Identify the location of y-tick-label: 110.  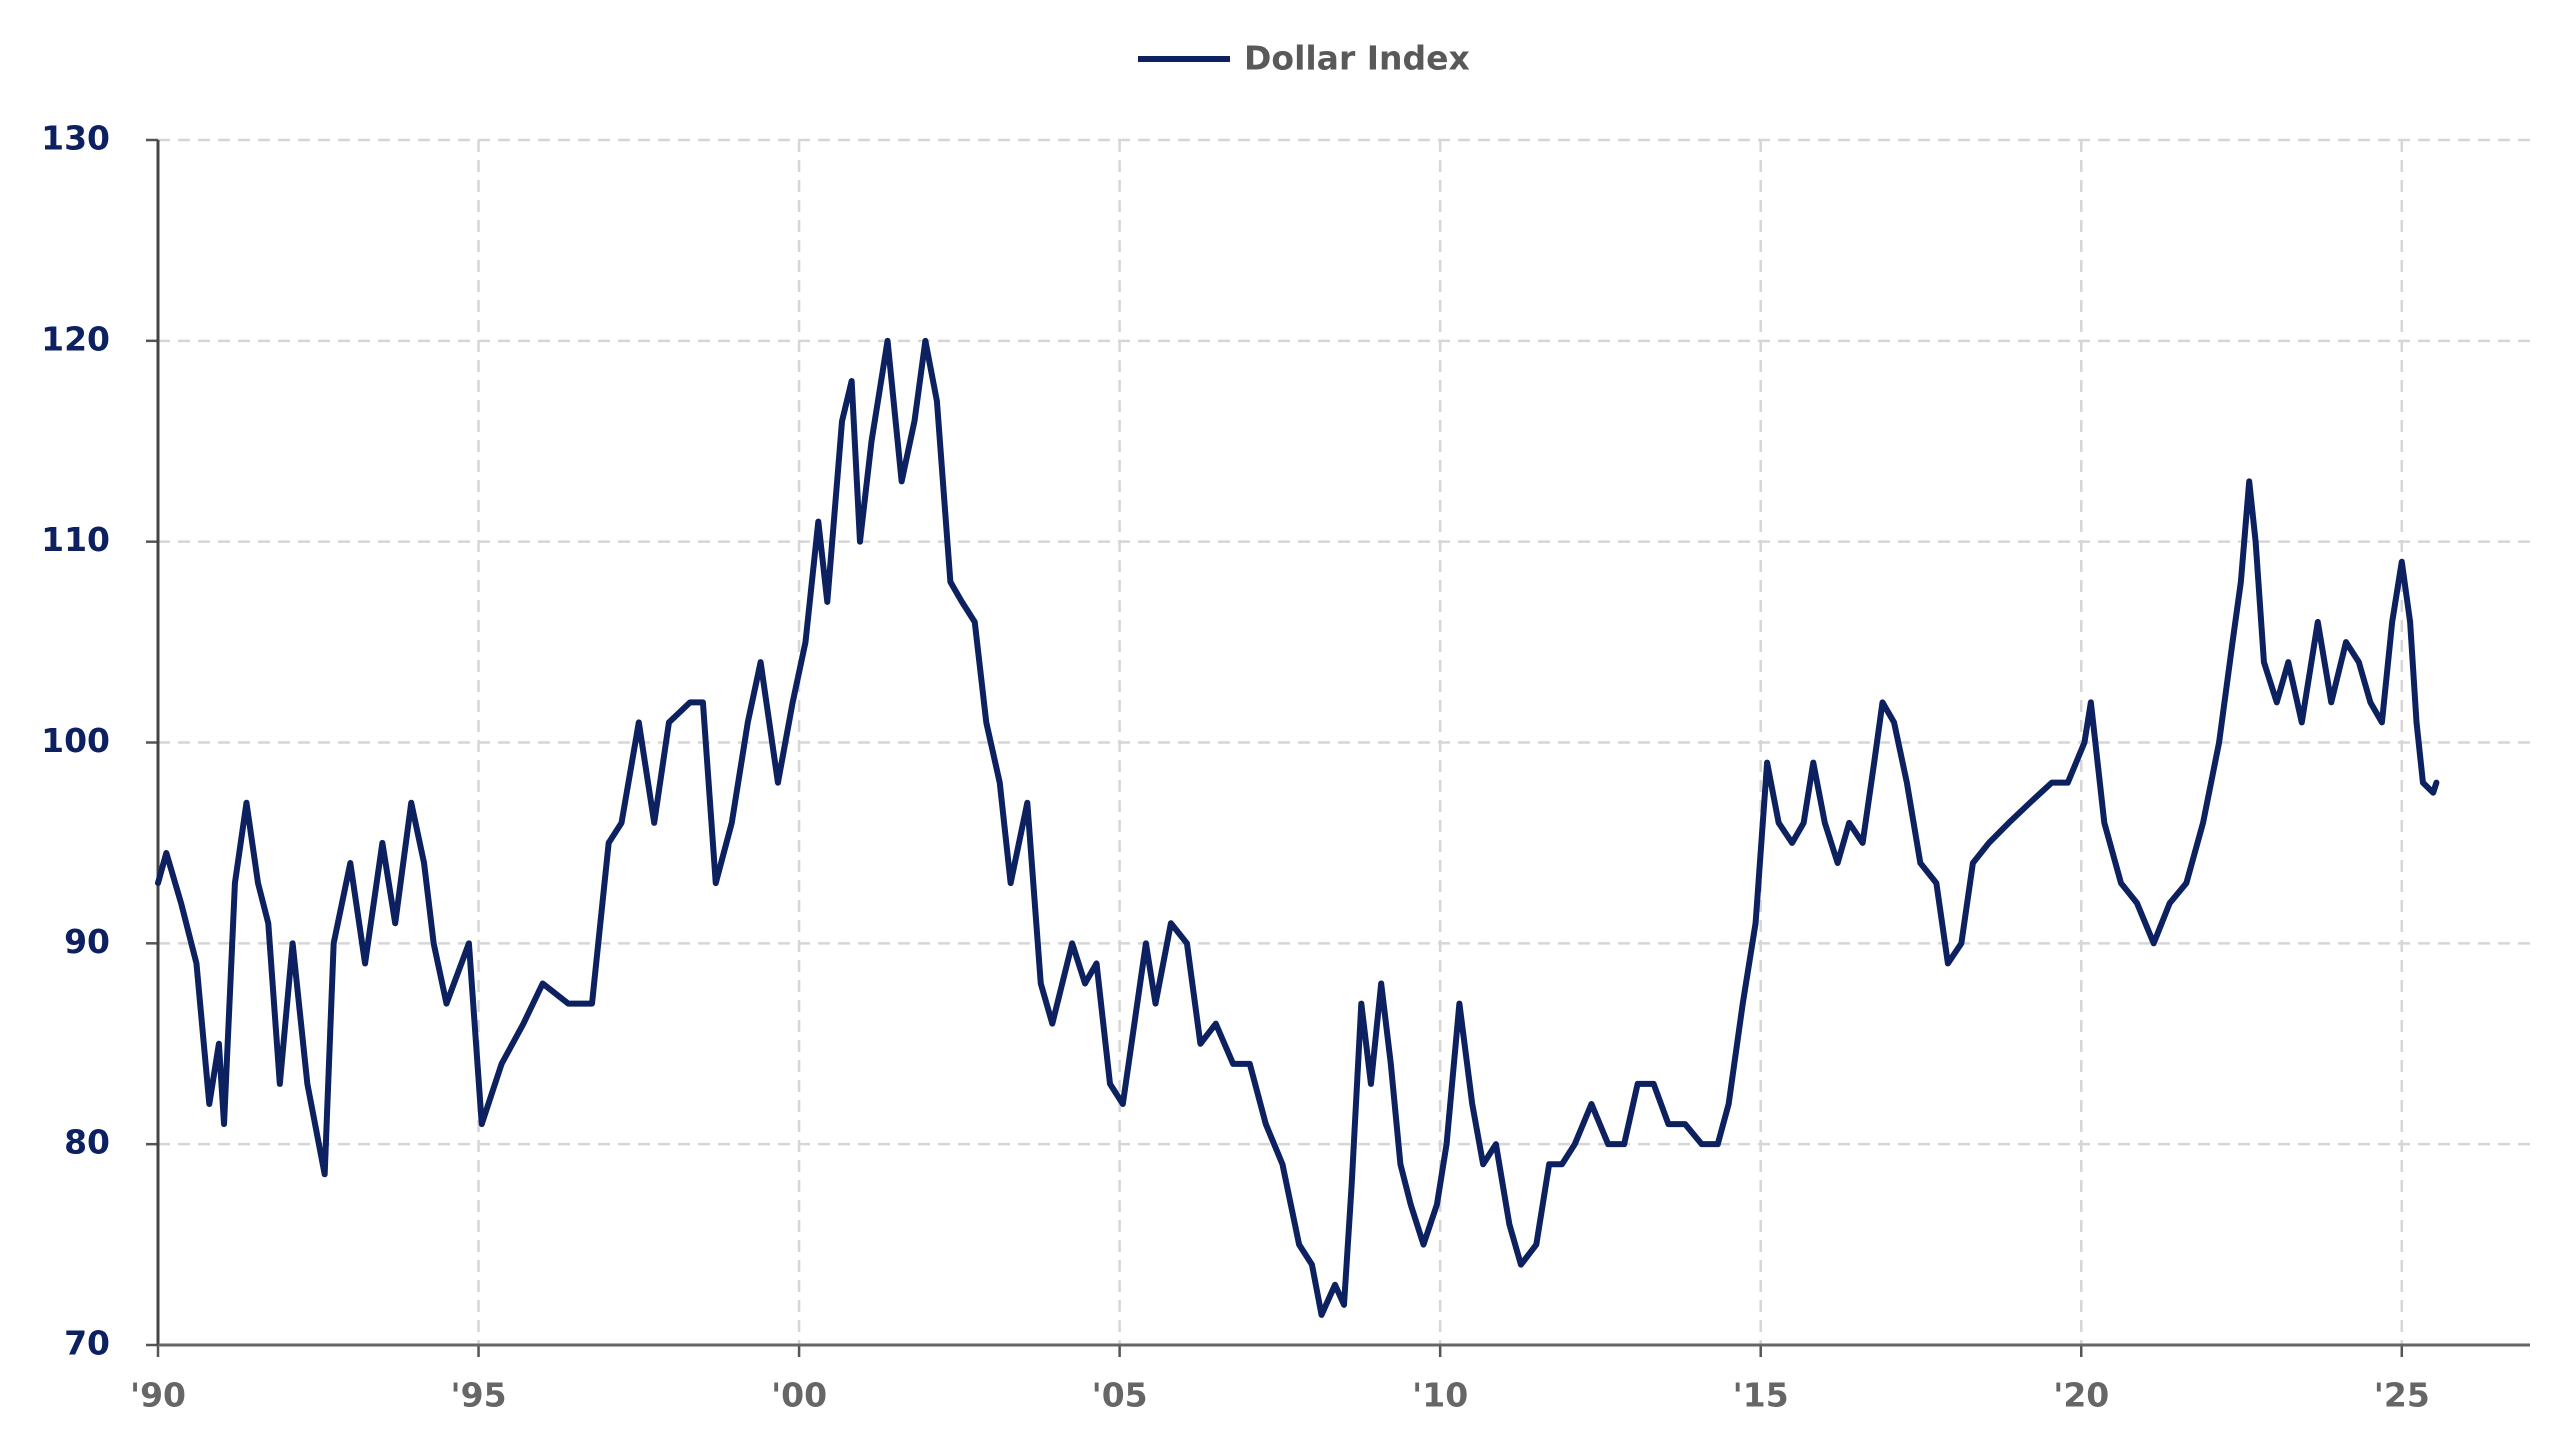
(75, 539).